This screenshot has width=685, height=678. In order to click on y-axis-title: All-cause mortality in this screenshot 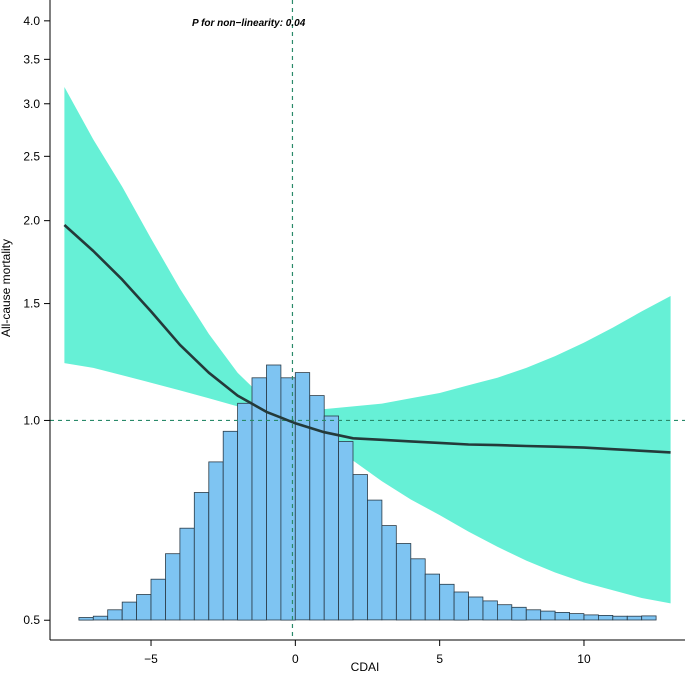, I will do `click(6, 288)`.